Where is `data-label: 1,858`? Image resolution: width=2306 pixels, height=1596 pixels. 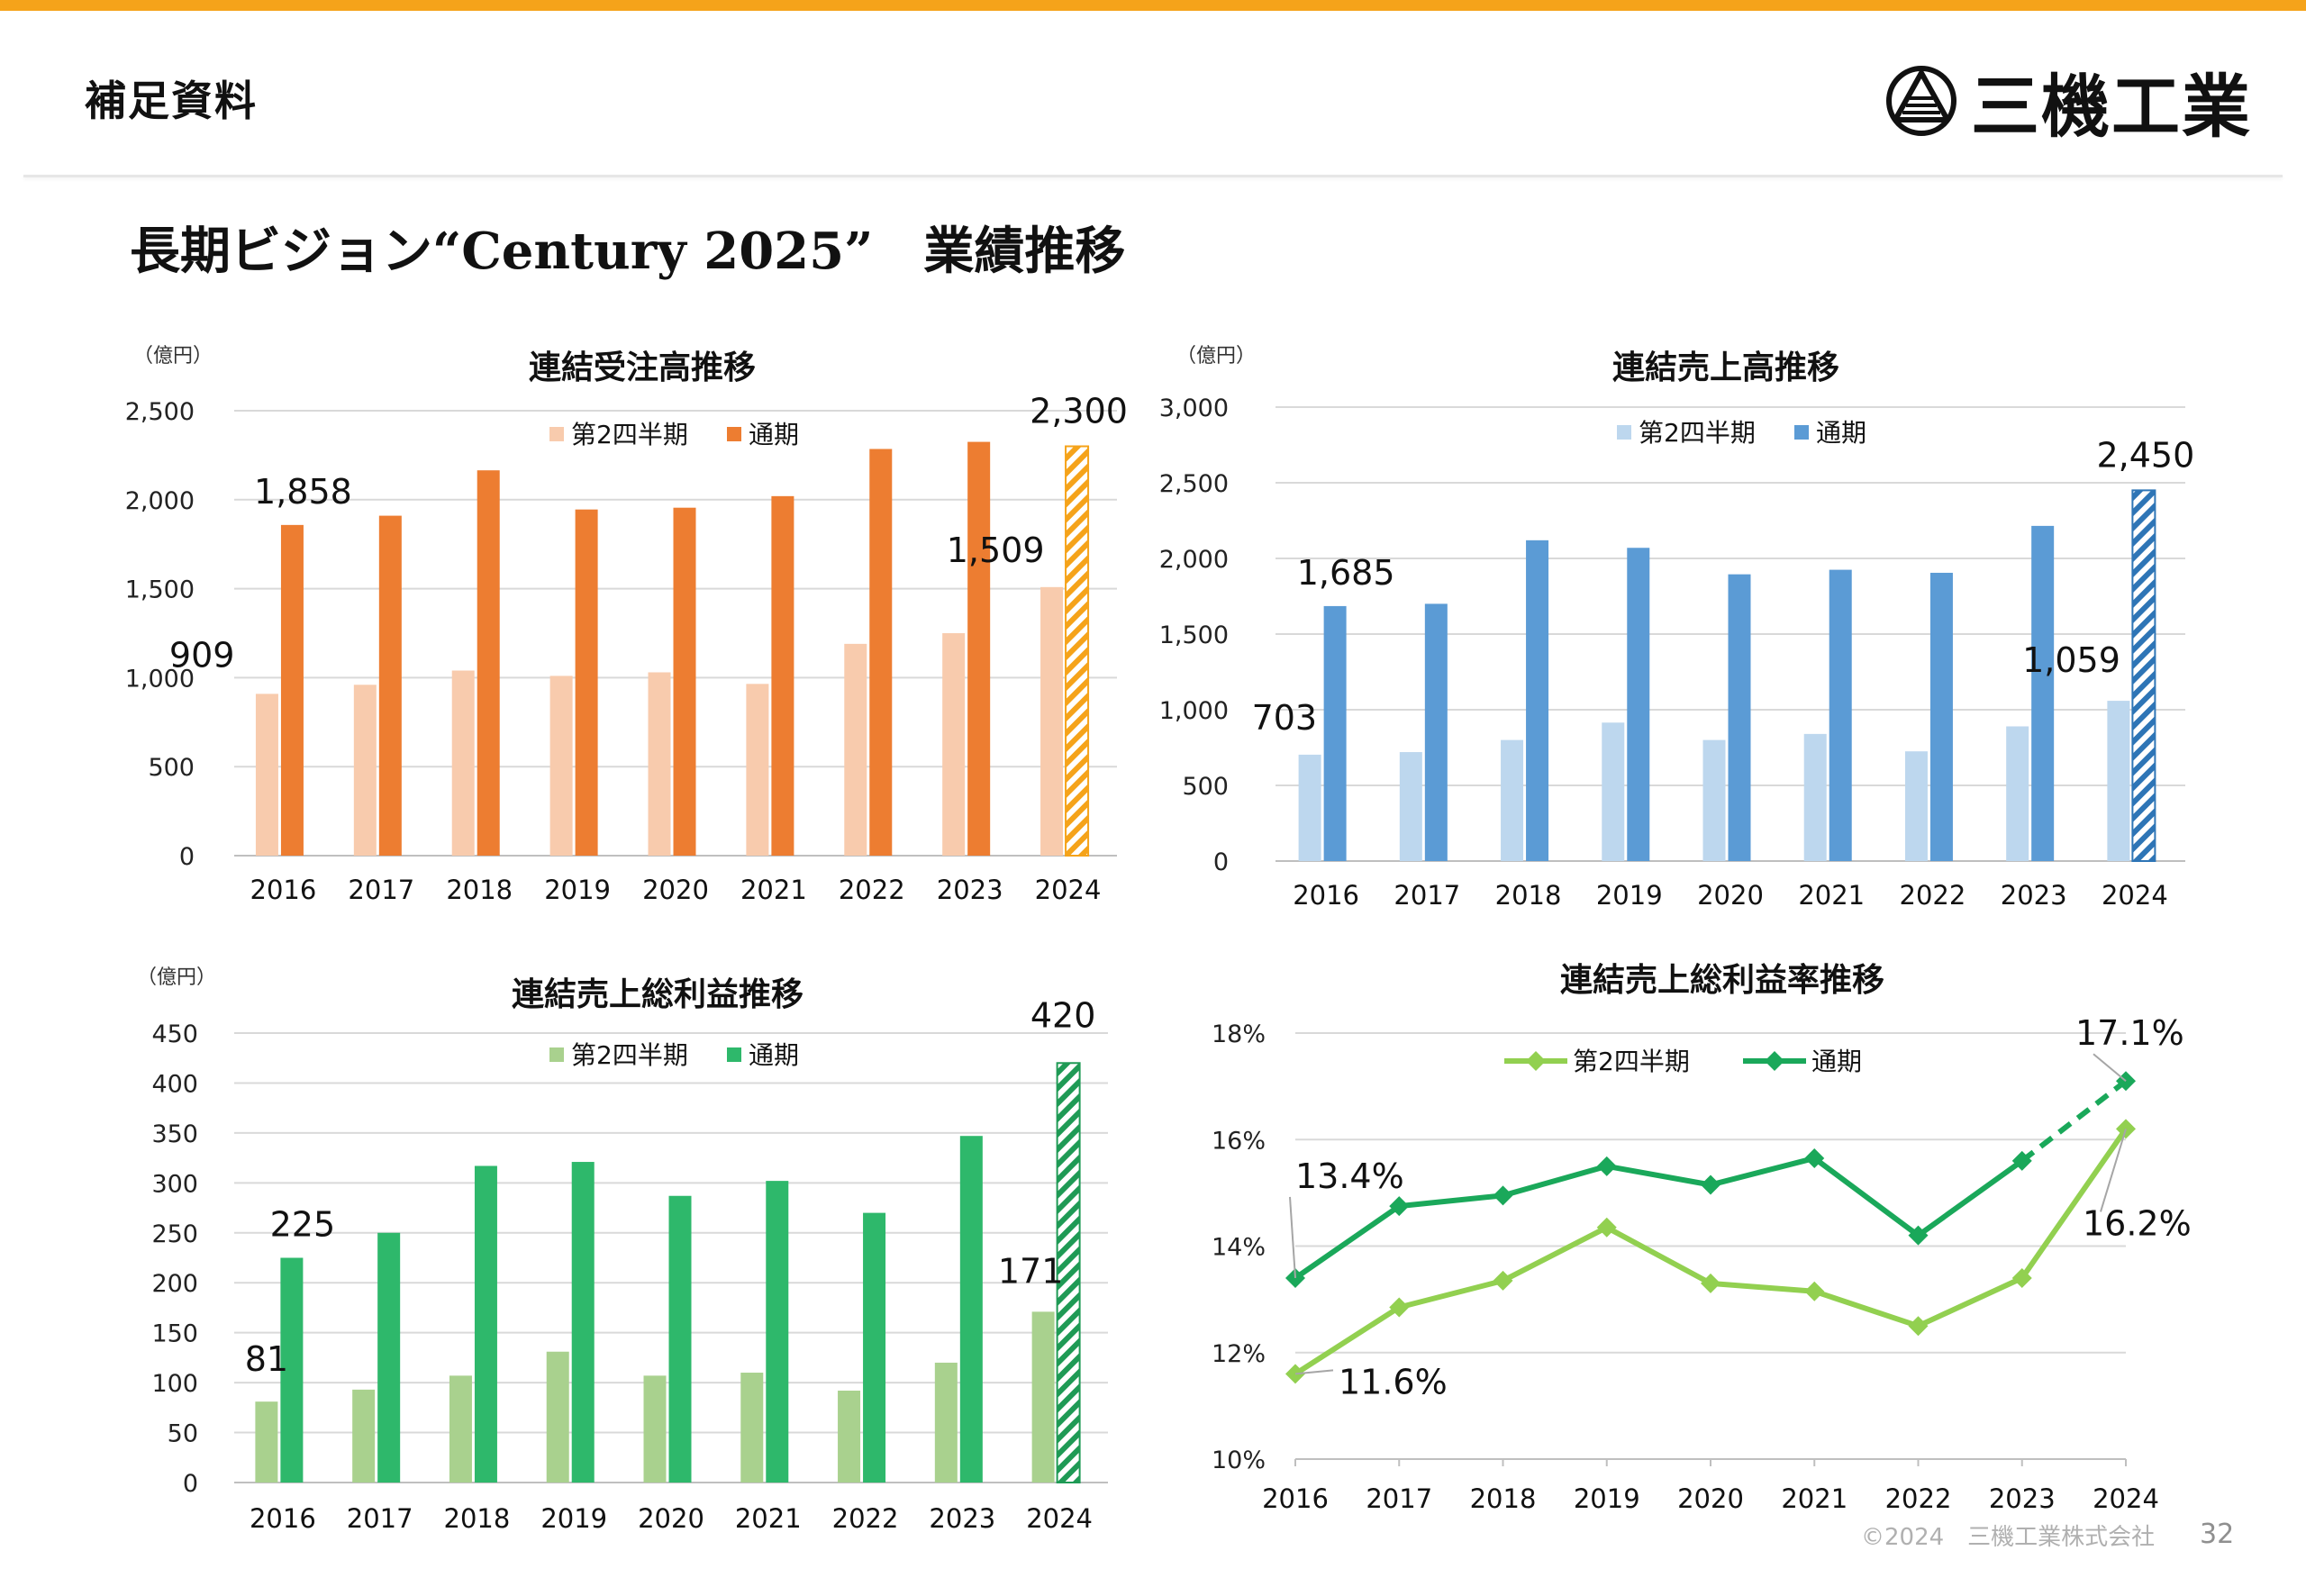
data-label: 1,858 is located at coordinates (303, 492).